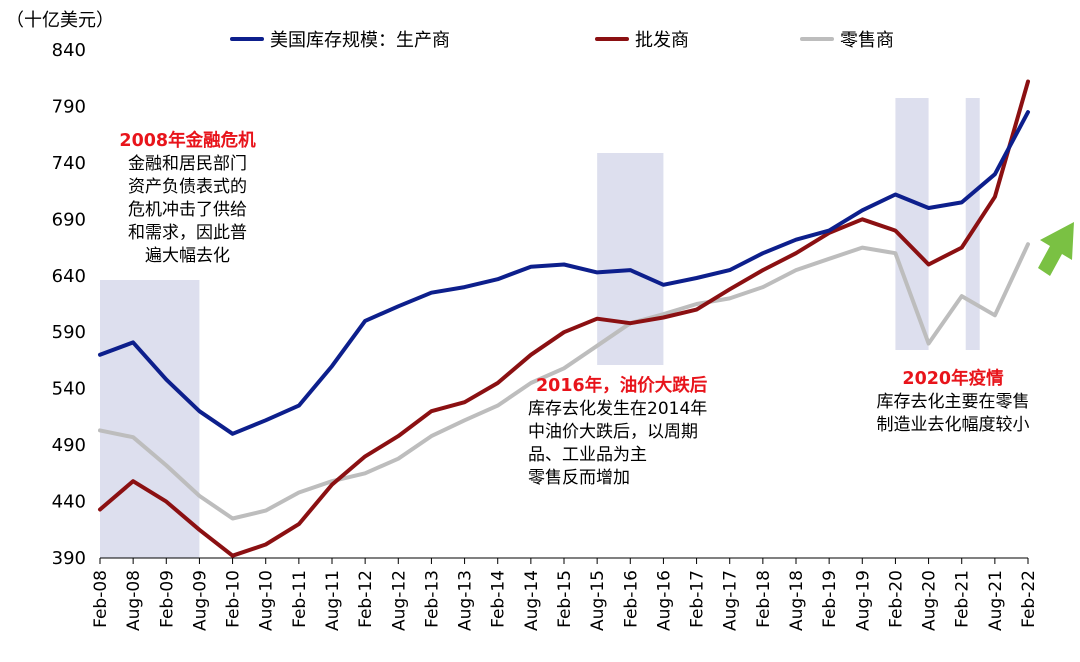 Image resolution: width=1080 pixels, height=662 pixels. Describe the element at coordinates (69, 50) in the screenshot. I see `y-tick-label: 840` at that location.